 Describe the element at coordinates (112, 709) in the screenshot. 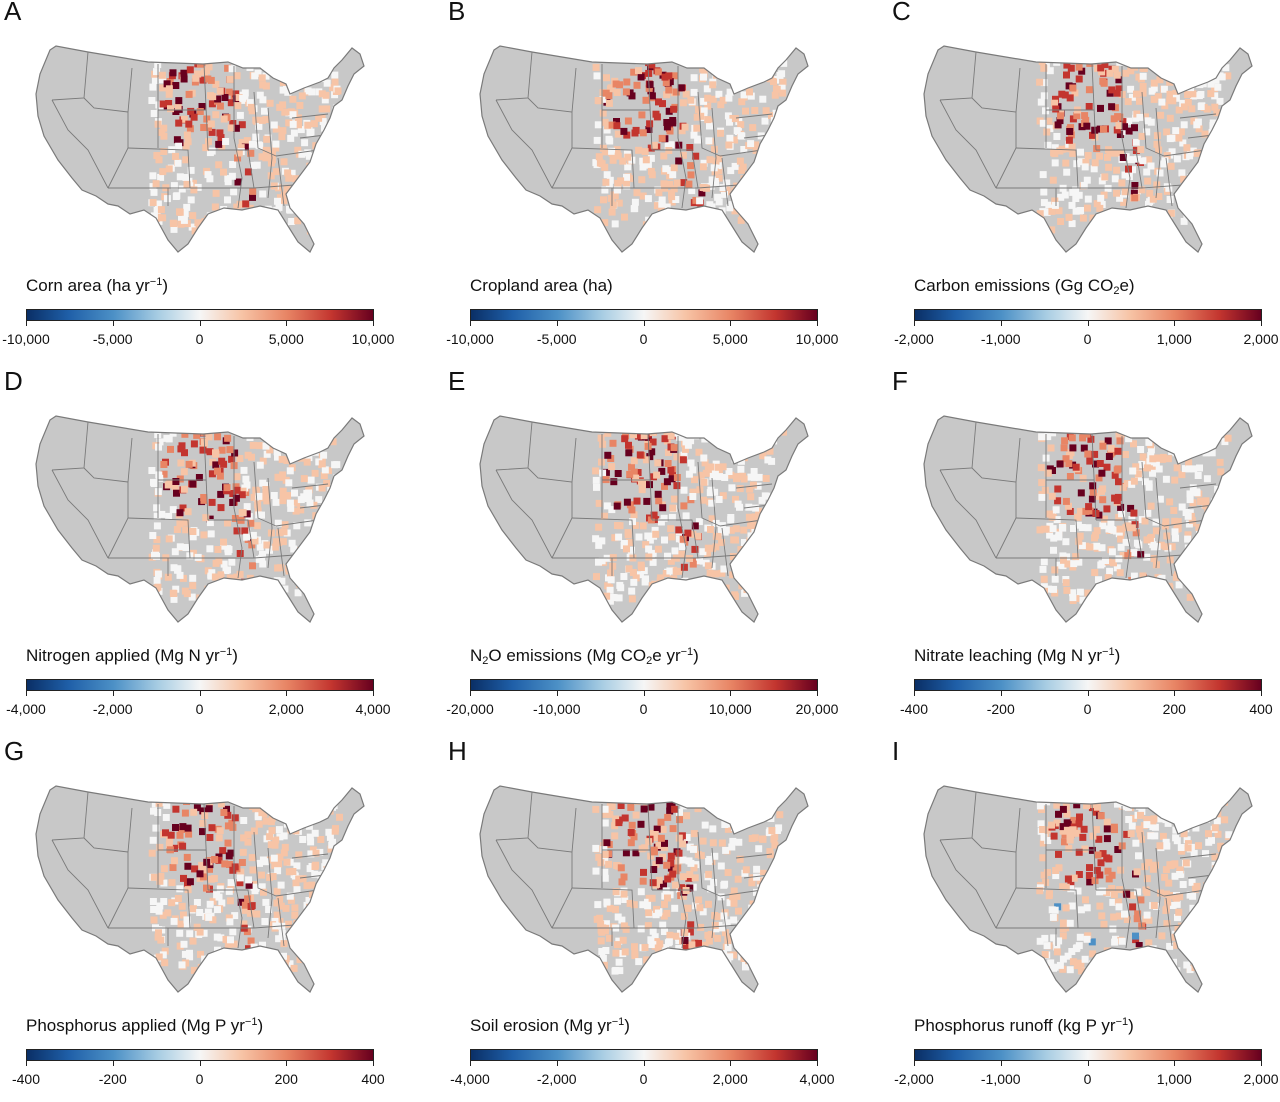

I see `tick-label: -2,000` at that location.